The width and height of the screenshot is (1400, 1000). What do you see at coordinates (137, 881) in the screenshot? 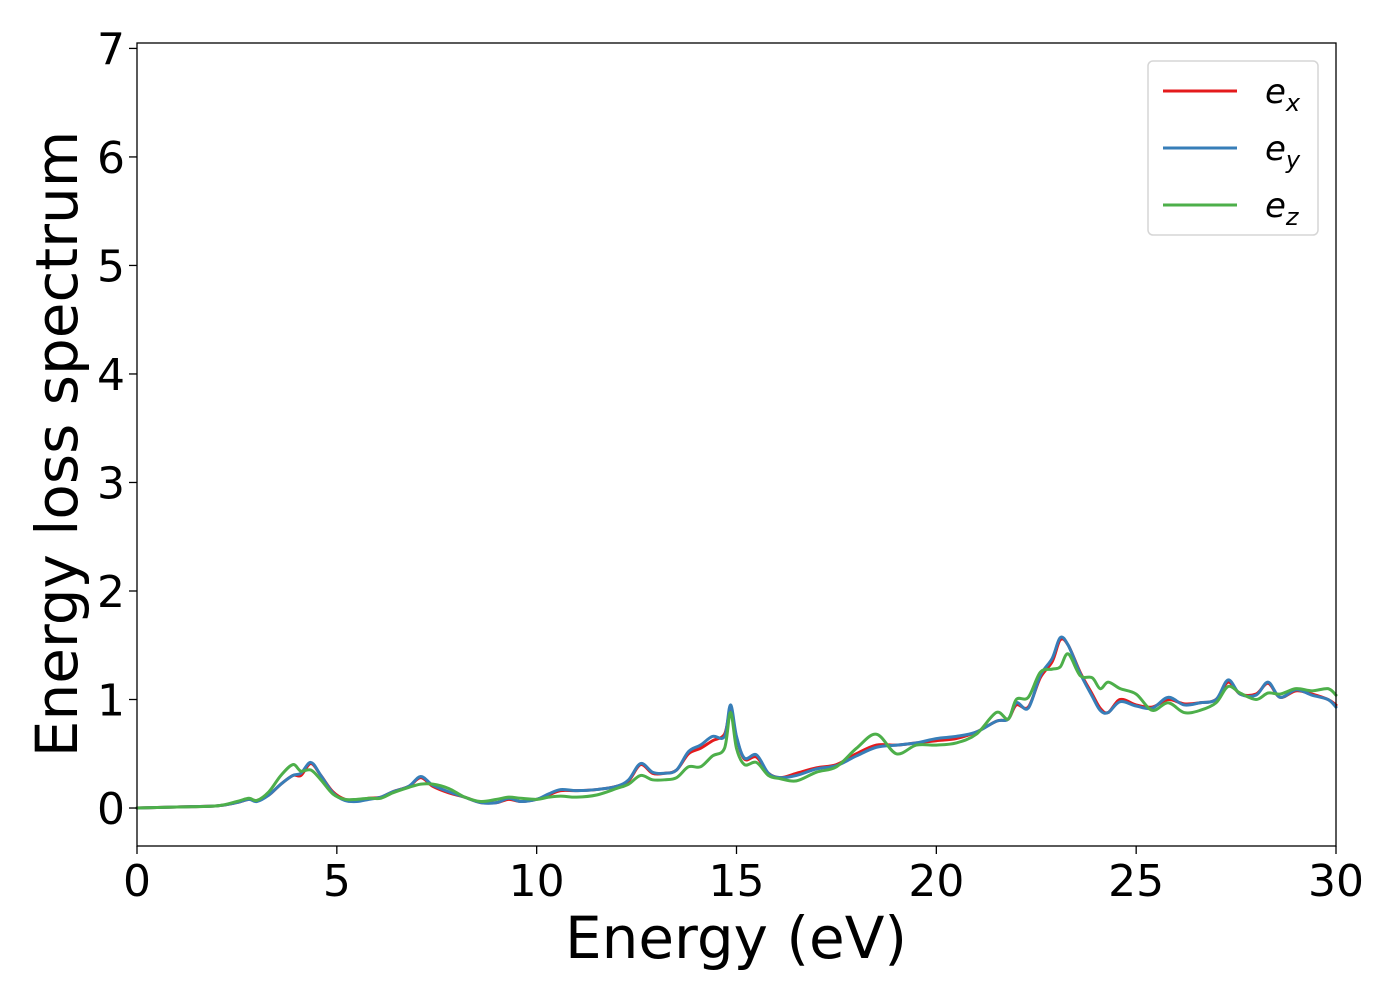
I see `x-tick-label: 0` at bounding box center [137, 881].